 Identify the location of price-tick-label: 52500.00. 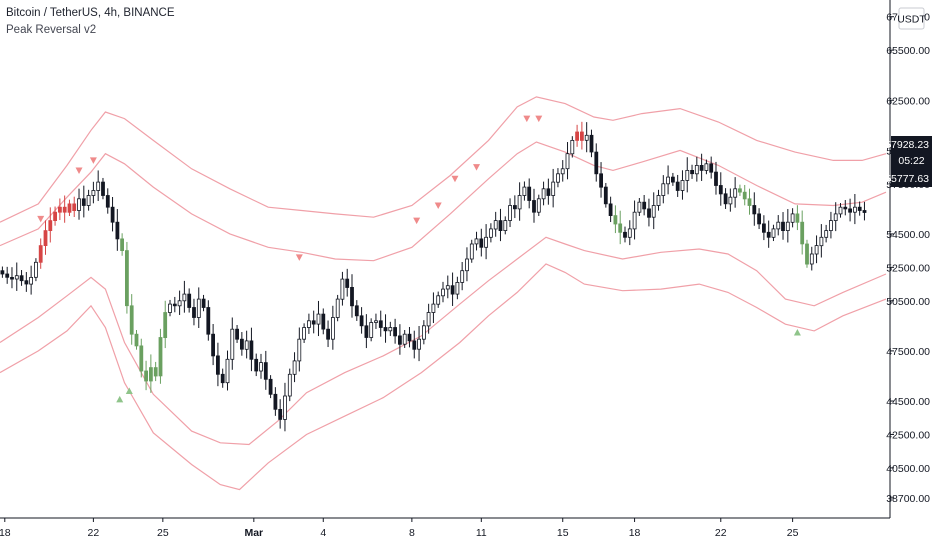
(908, 268).